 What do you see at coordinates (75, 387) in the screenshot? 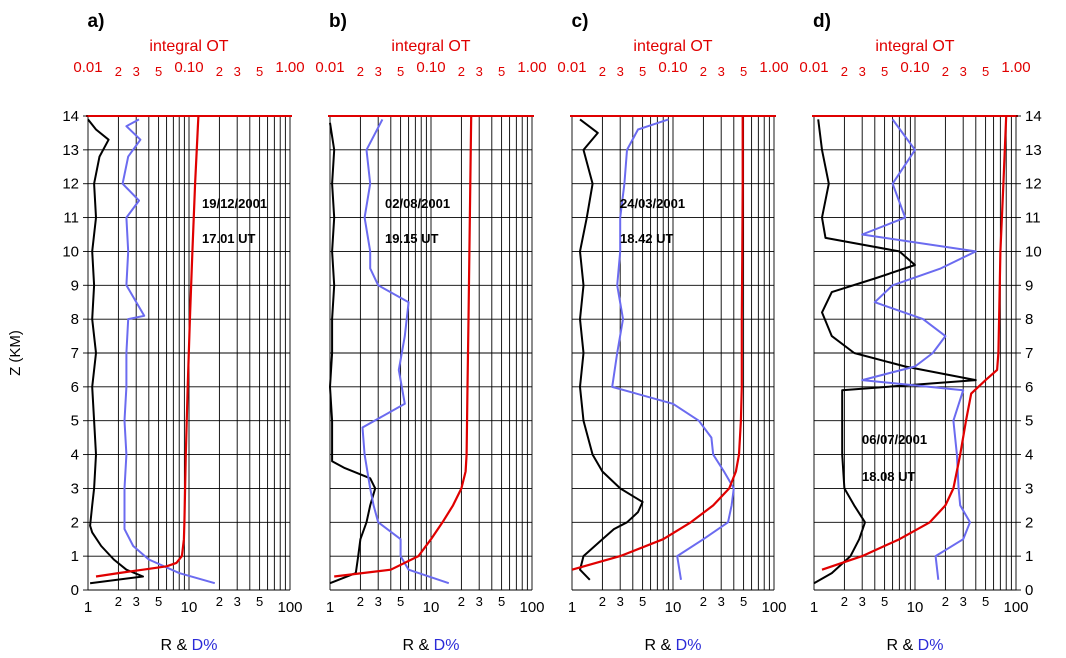
I see `y-tick-label: 6` at bounding box center [75, 387].